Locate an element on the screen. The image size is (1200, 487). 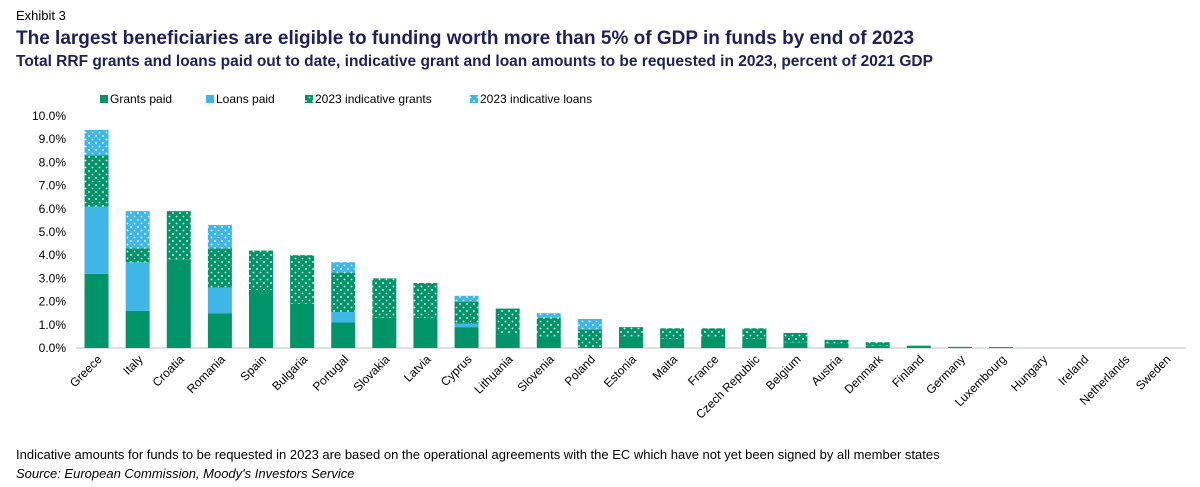
y-tick-label: 2.0% is located at coordinates (53, 302).